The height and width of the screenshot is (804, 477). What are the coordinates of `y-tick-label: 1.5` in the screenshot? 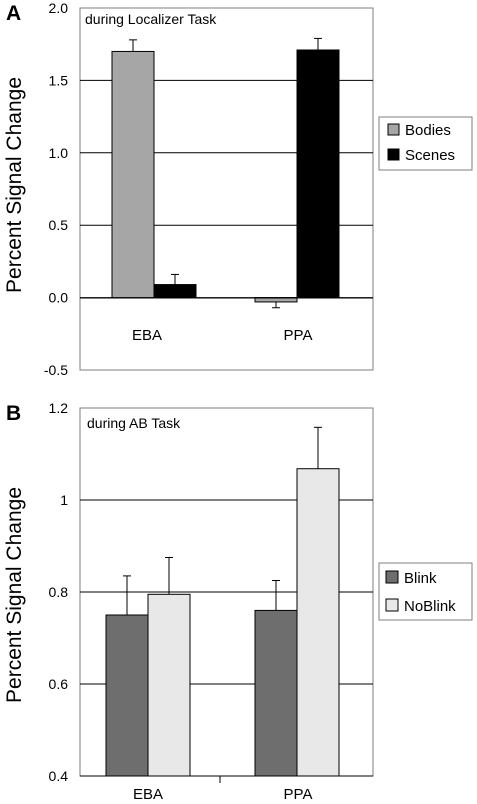 It's located at (59, 80).